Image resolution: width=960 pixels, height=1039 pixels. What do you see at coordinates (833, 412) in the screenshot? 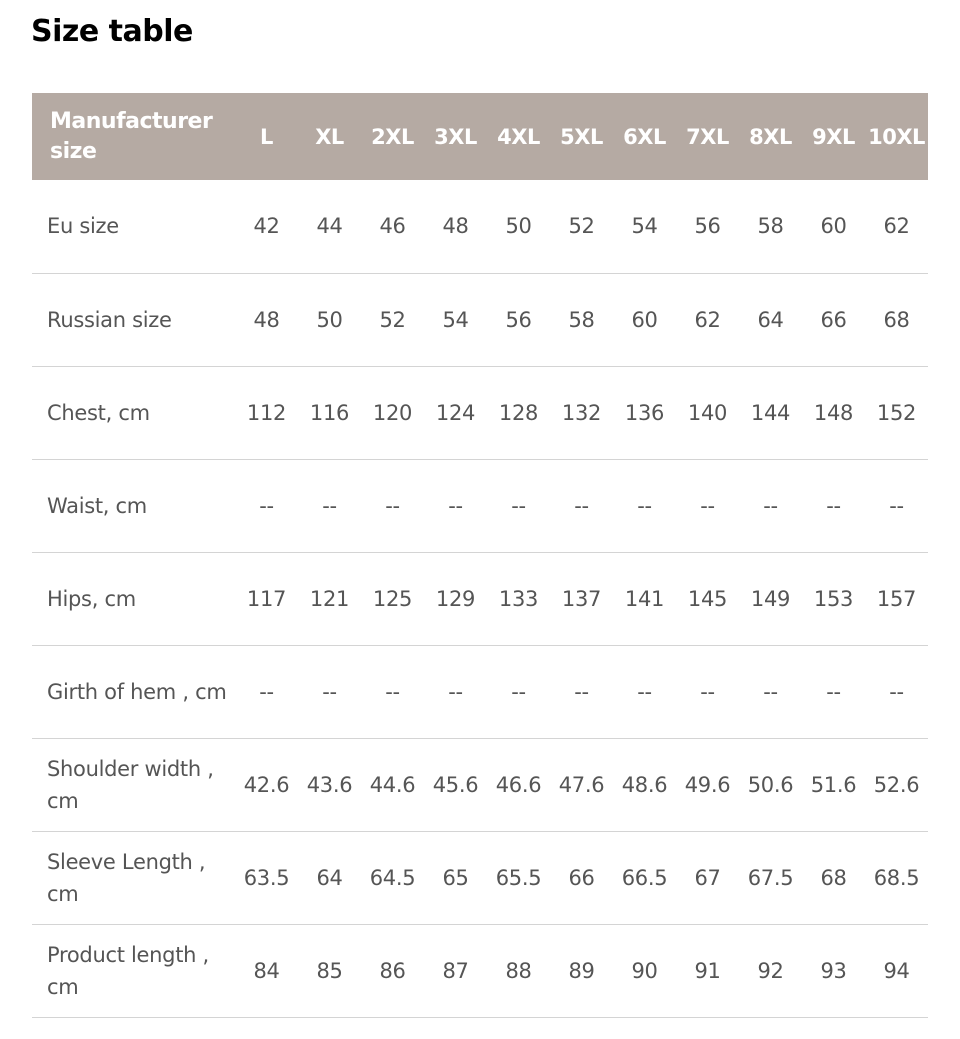
I see `table-cell: 148` at bounding box center [833, 412].